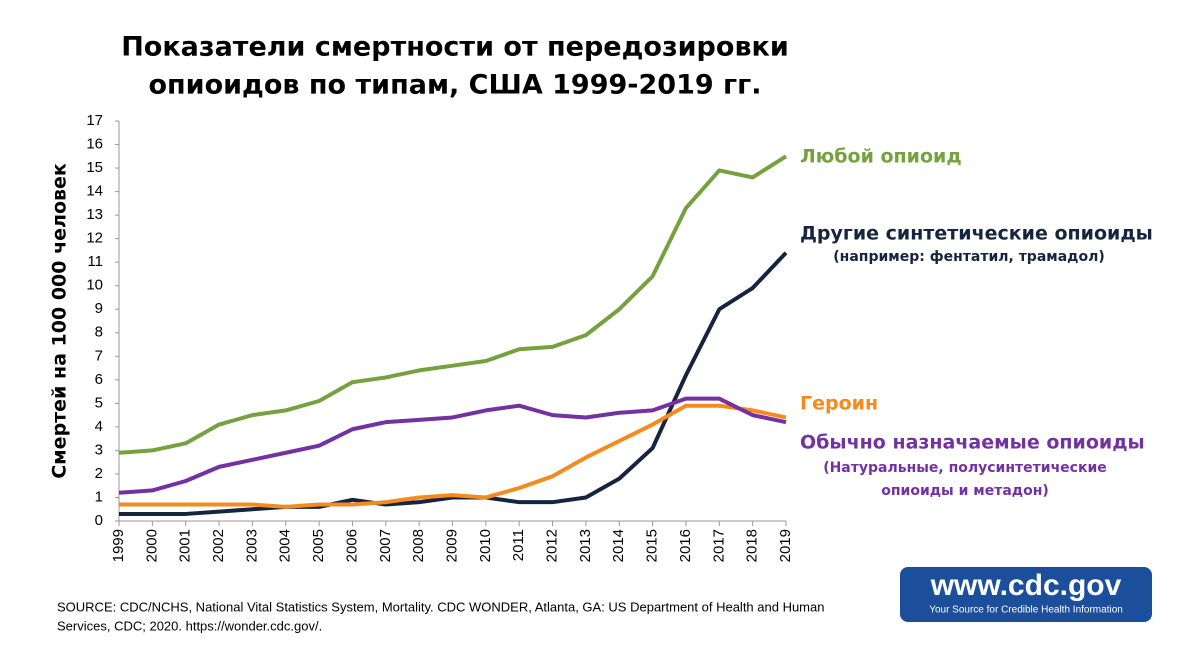  I want to click on x-tick-label: 2013, so click(585, 545).